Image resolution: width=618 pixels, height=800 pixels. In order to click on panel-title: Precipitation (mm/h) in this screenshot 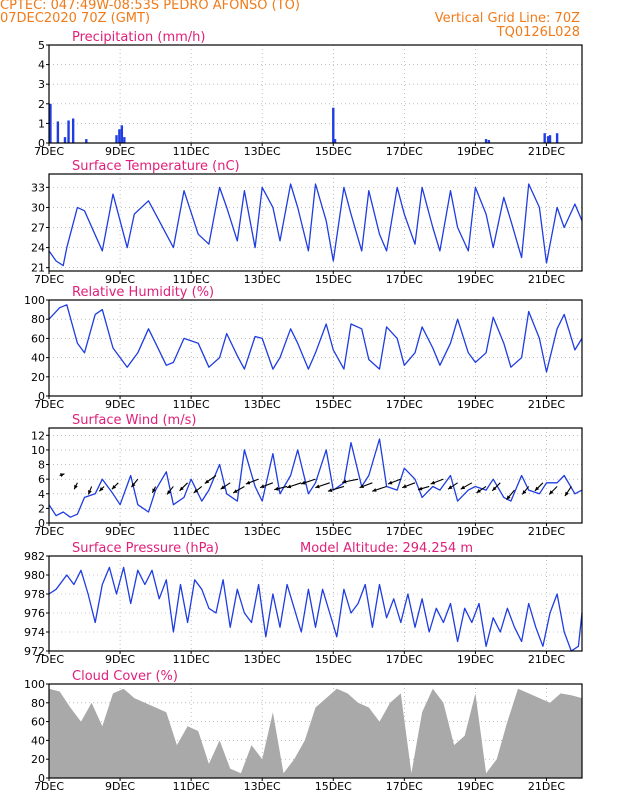, I will do `click(138, 37)`.